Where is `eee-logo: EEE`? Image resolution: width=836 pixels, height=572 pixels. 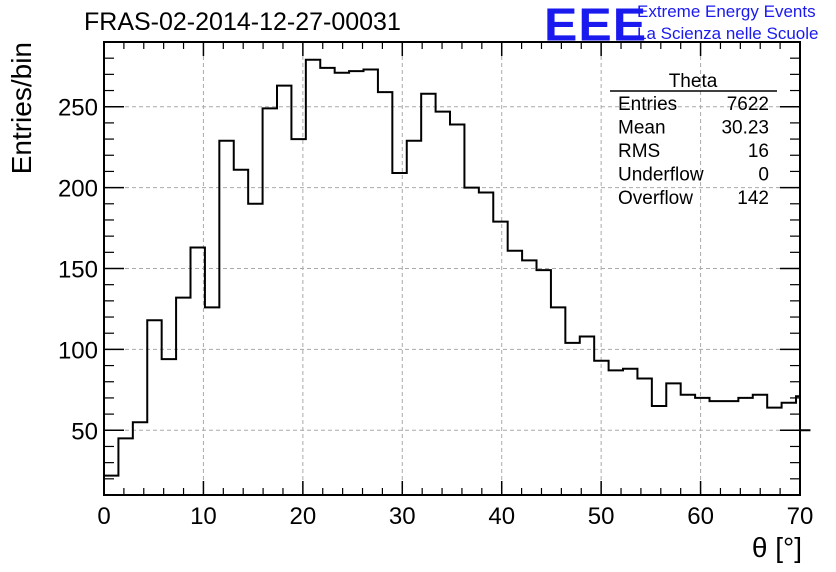
eee-logo: EEE is located at coordinates (596, 25).